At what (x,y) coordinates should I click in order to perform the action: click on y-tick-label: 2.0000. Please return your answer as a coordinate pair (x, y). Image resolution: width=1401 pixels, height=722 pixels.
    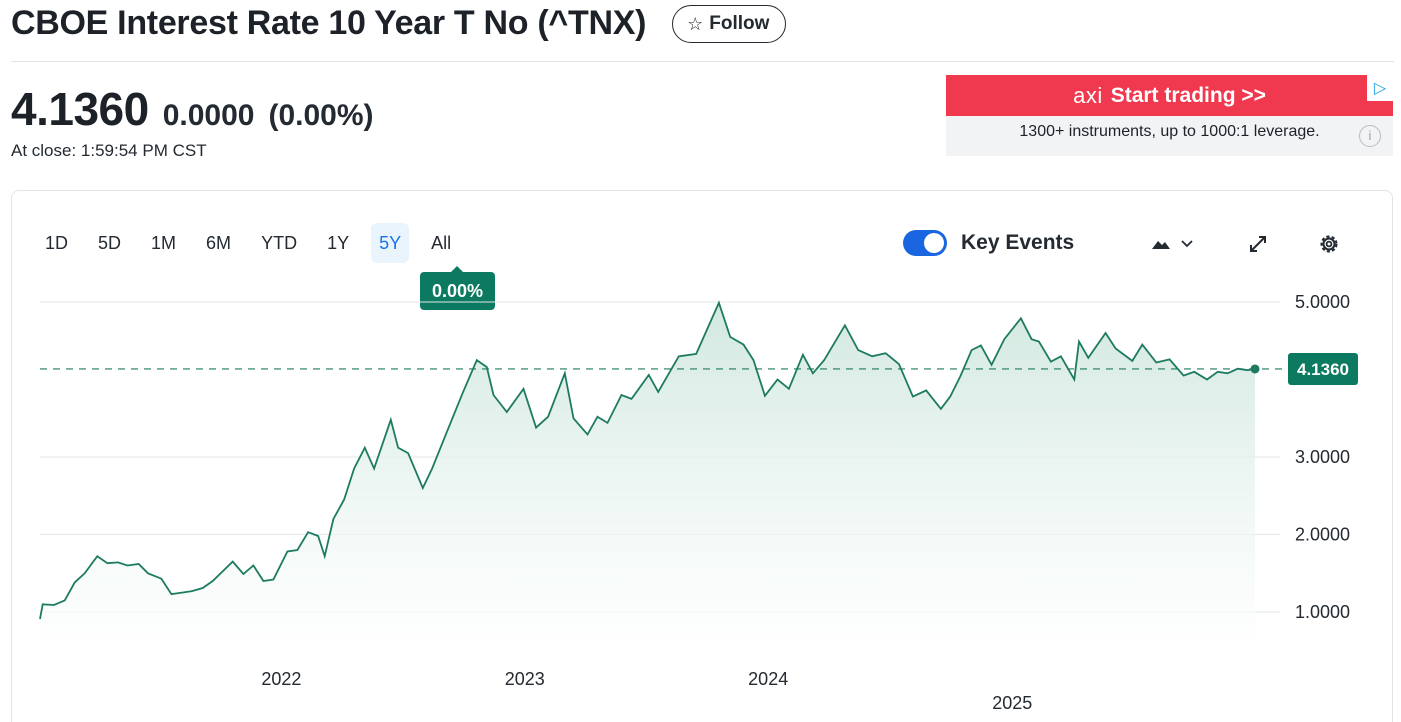
    Looking at the image, I should click on (1322, 535).